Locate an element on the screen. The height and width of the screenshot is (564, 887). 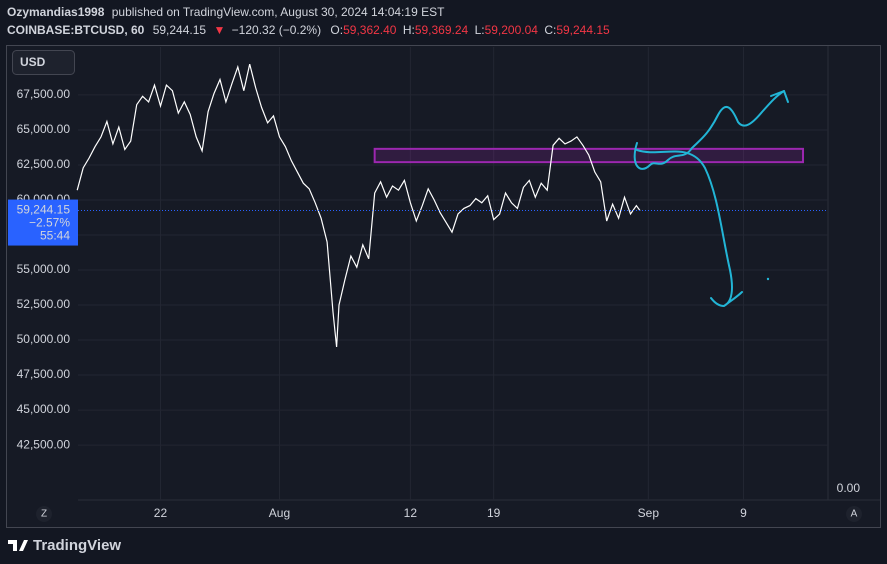
y-tick-label: 52,500.00 is located at coordinates (44, 304).